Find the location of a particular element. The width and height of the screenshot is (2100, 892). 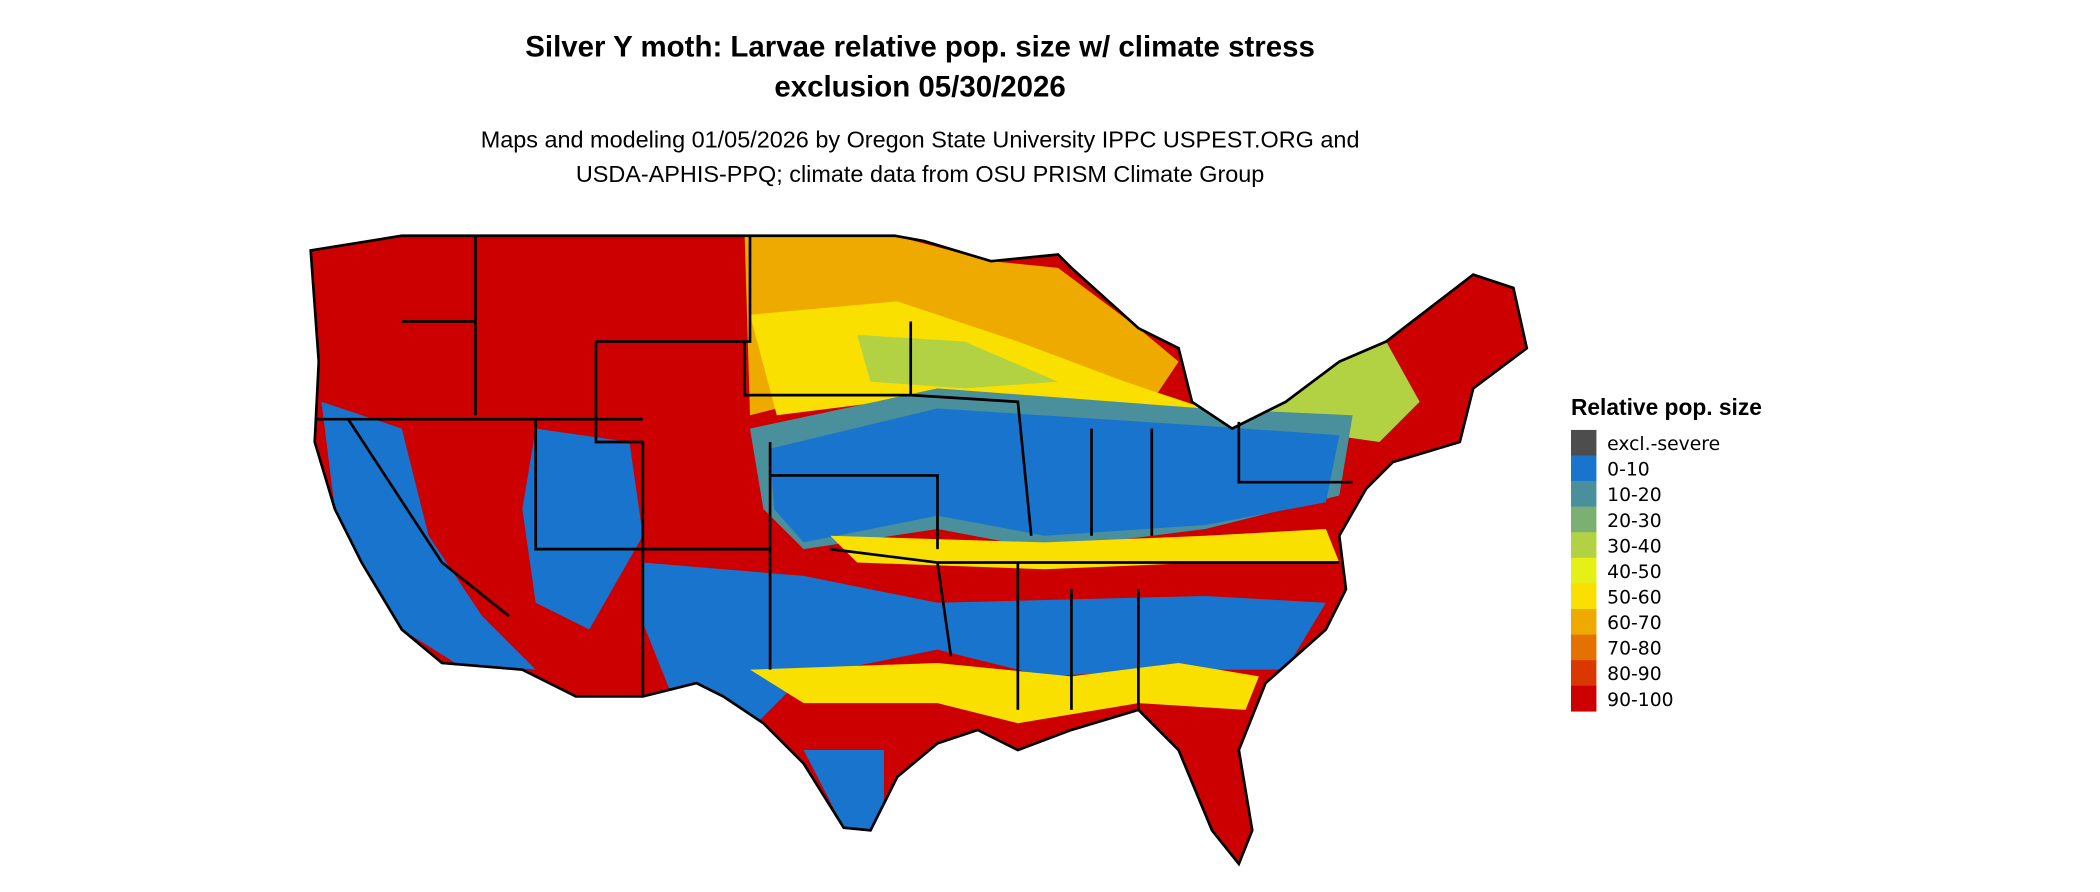

legend-label: 30-40 is located at coordinates (1634, 546).